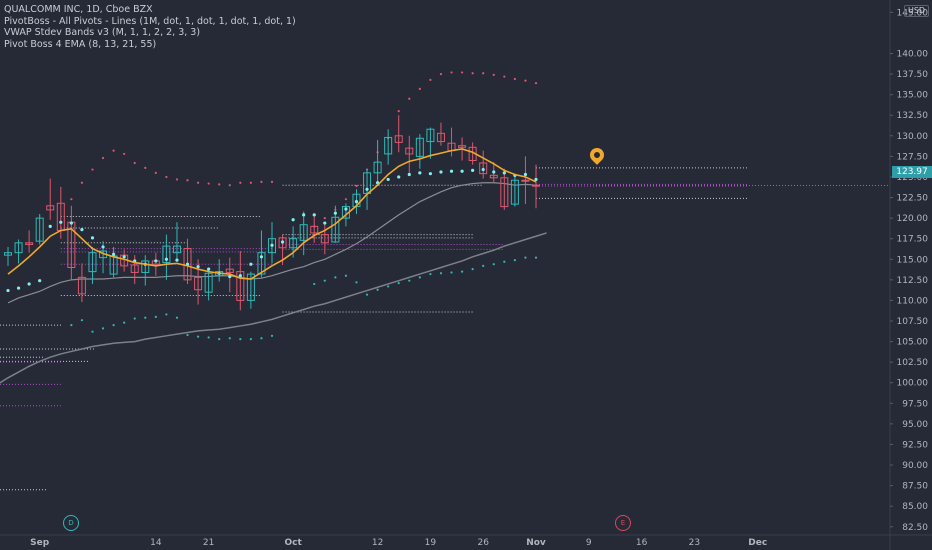 The image size is (932, 550). I want to click on indicator-ema-label: Pivot Boss 4 EMA (8, 13, 21, 55), so click(80, 44).